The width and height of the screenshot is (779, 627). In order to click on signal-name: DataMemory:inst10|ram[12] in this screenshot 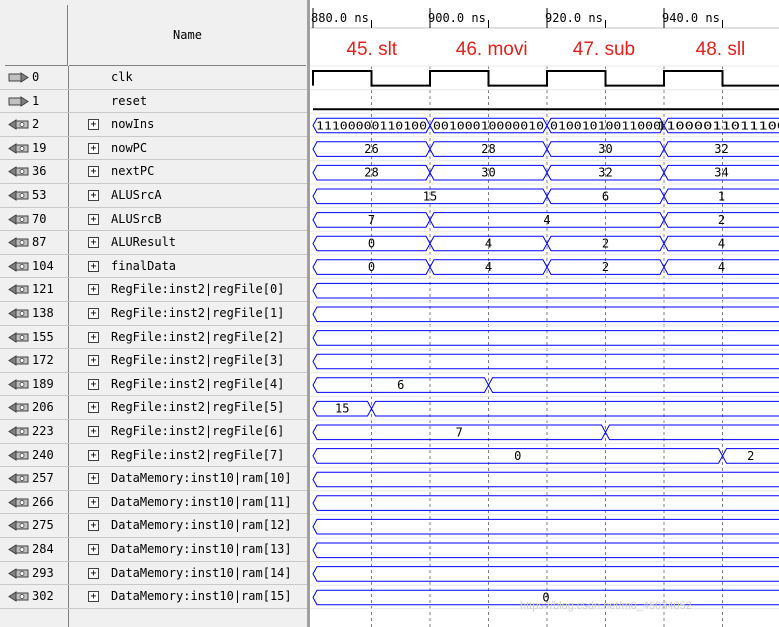, I will do `click(201, 525)`.